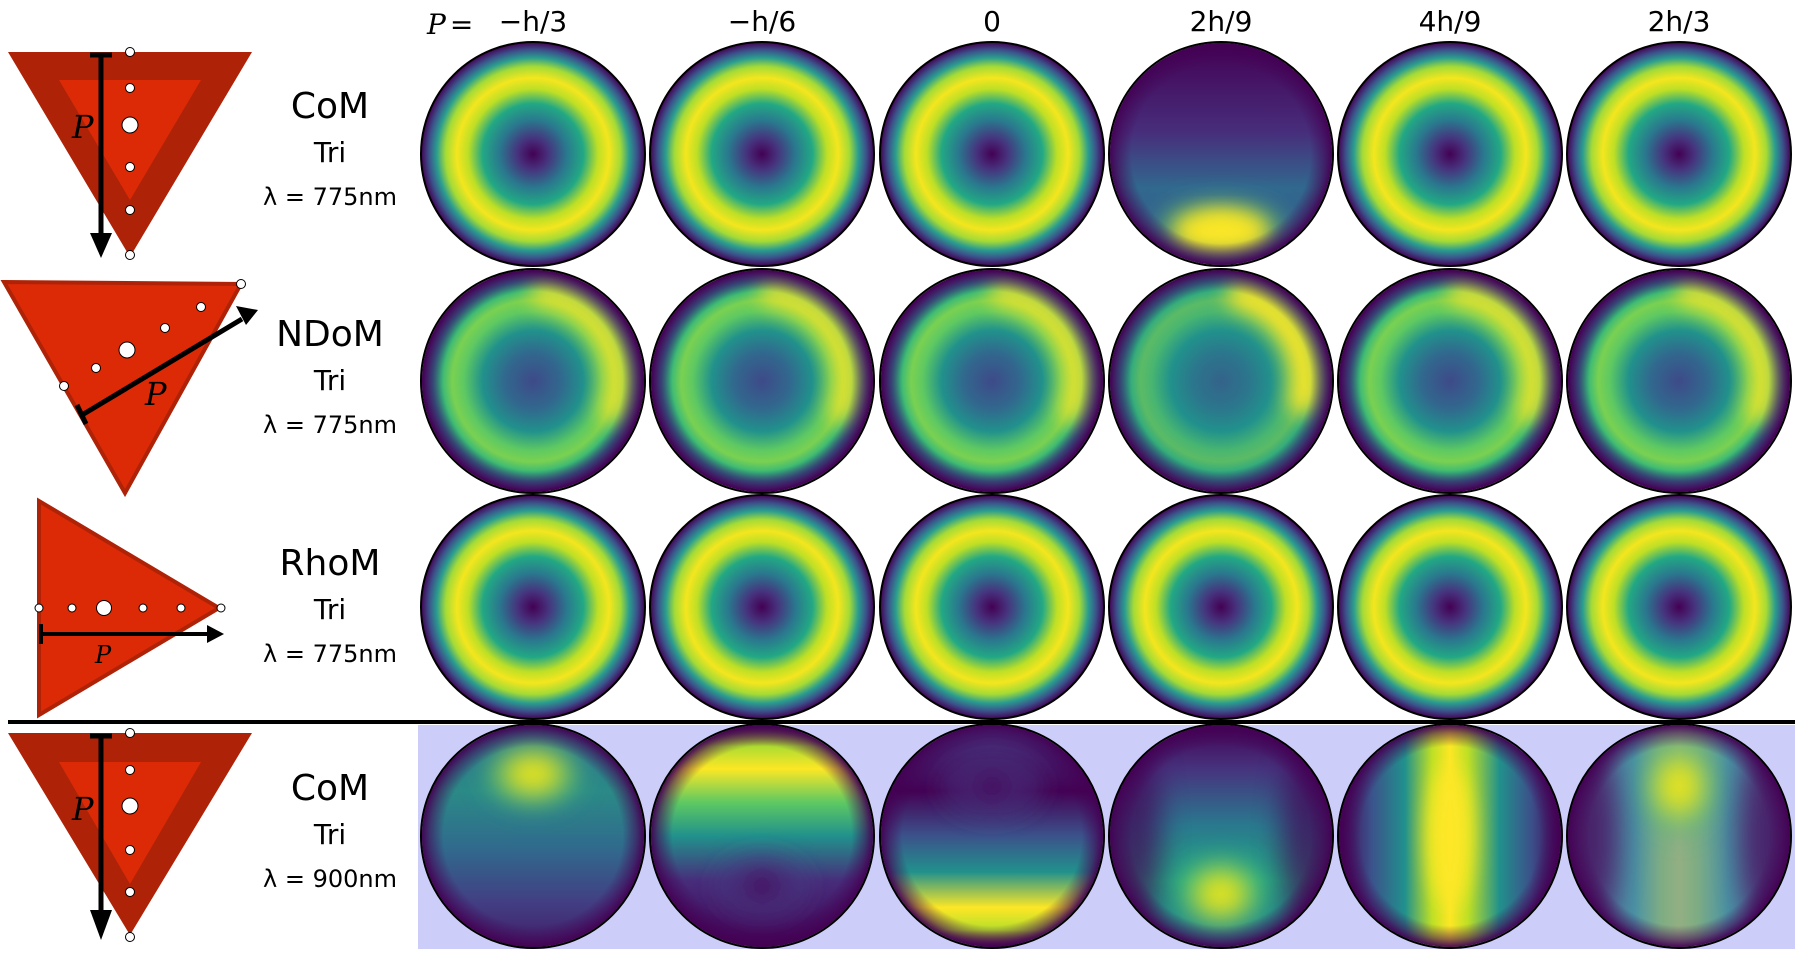 The width and height of the screenshot is (1801, 955). I want to click on column-header: P = −h/3 −h/6 0 2h/9 4h/9 2h/3, so click(1068, 23).